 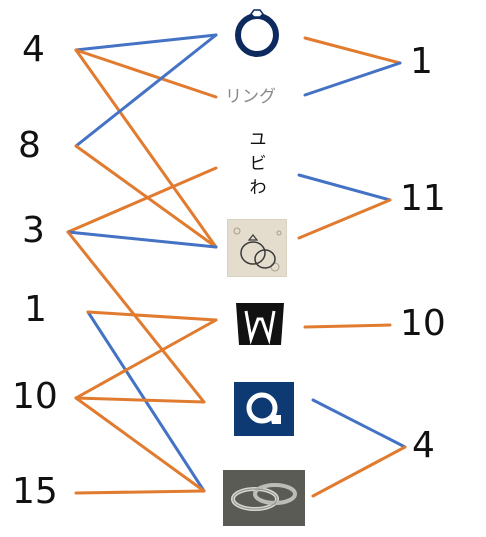 What do you see at coordinates (258, 140) in the screenshot?
I see `yubiwa-char: ユ` at bounding box center [258, 140].